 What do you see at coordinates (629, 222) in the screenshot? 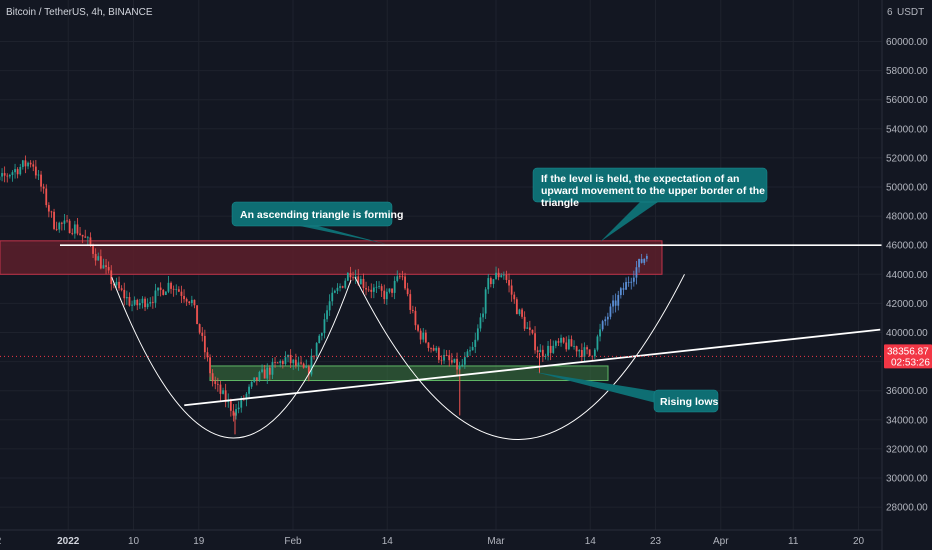
I see `callout-expectation-pointer` at bounding box center [629, 222].